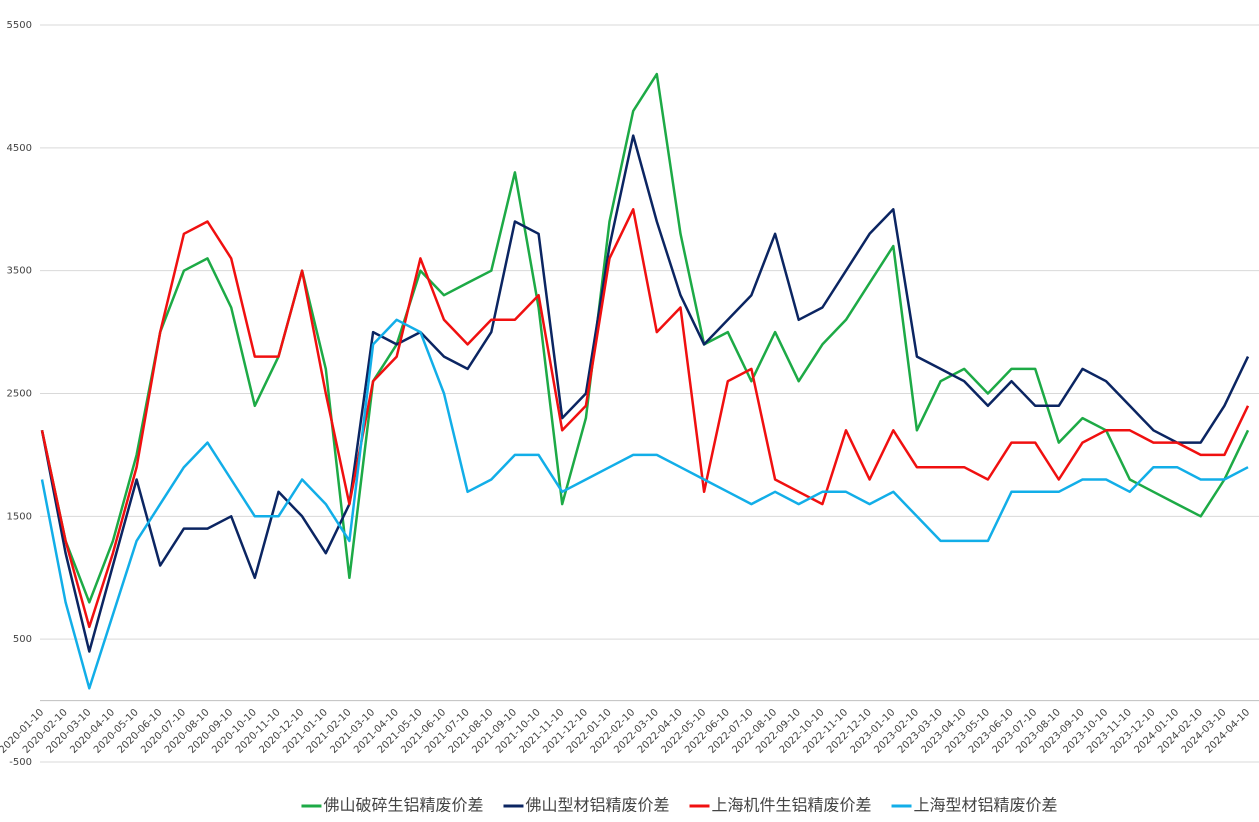 This screenshot has height=822, width=1259. Describe the element at coordinates (19, 516) in the screenshot. I see `y-tick-label: 1500` at that location.